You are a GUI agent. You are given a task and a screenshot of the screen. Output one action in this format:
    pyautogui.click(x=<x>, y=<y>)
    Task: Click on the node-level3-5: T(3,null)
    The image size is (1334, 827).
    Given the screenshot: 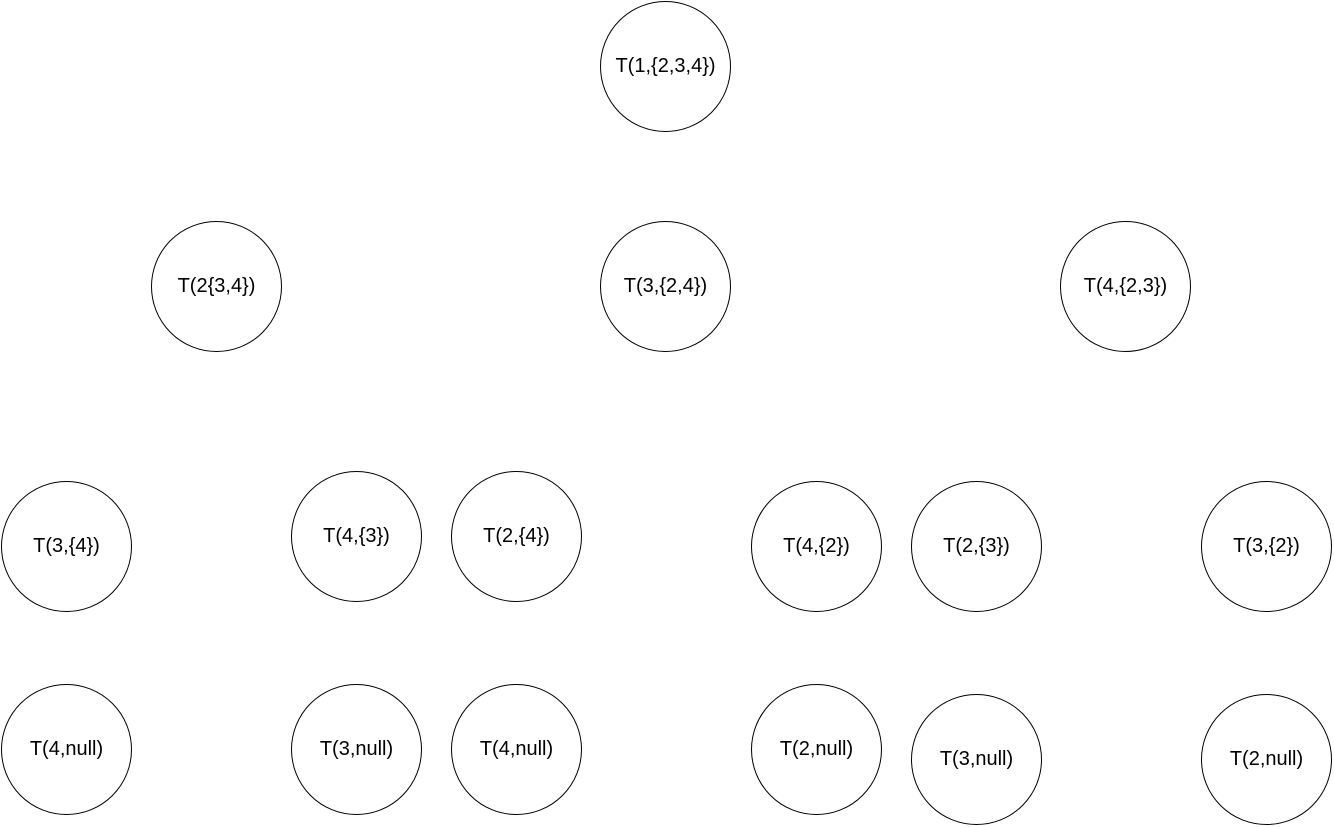 What is the action you would take?
    pyautogui.click(x=976, y=759)
    